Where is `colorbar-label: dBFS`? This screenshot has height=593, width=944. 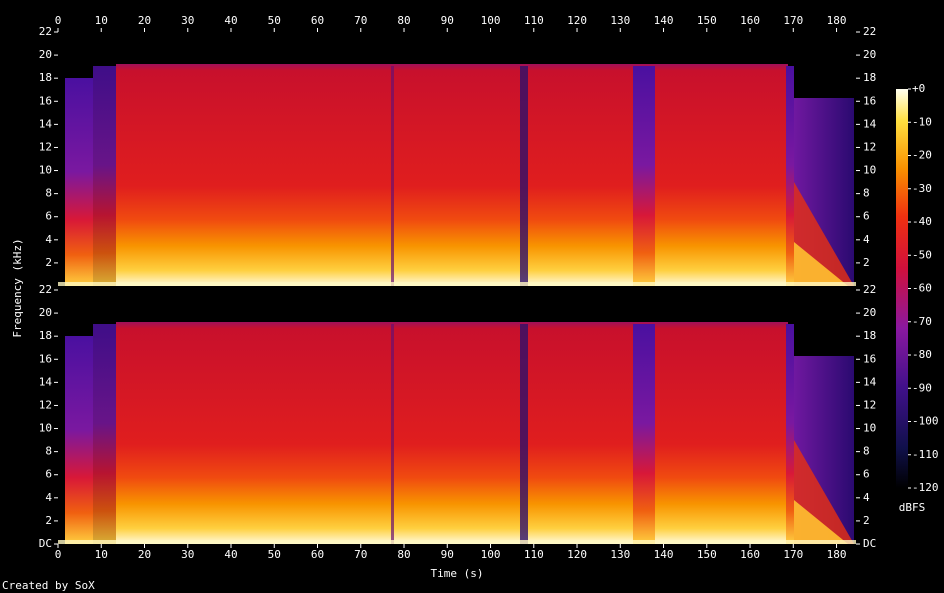
colorbar-label: dBFS is located at coordinates (912, 507).